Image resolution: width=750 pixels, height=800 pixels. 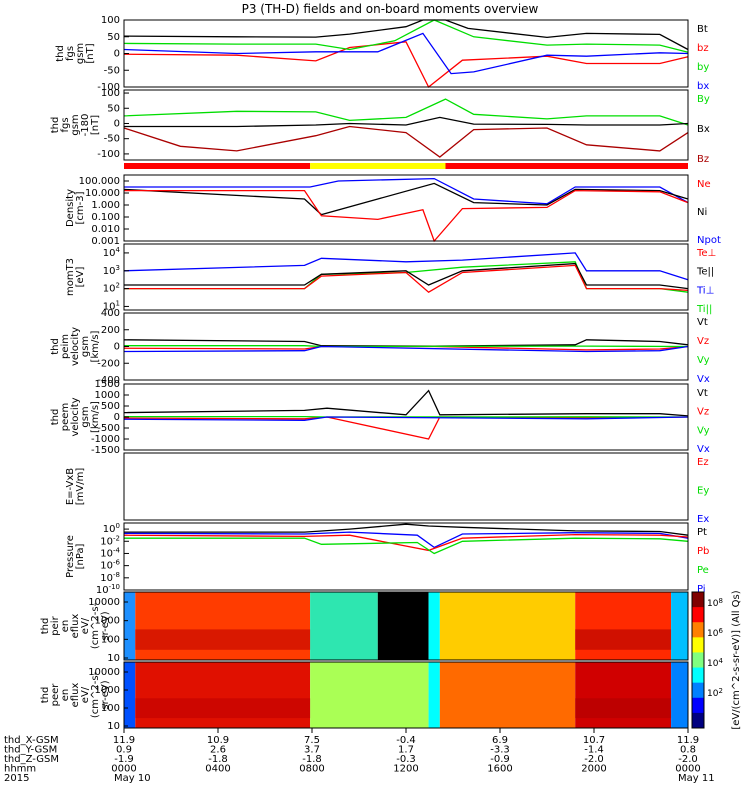 I want to click on y-axis-label: thdfgsgsm[nT], so click(x=75, y=53).